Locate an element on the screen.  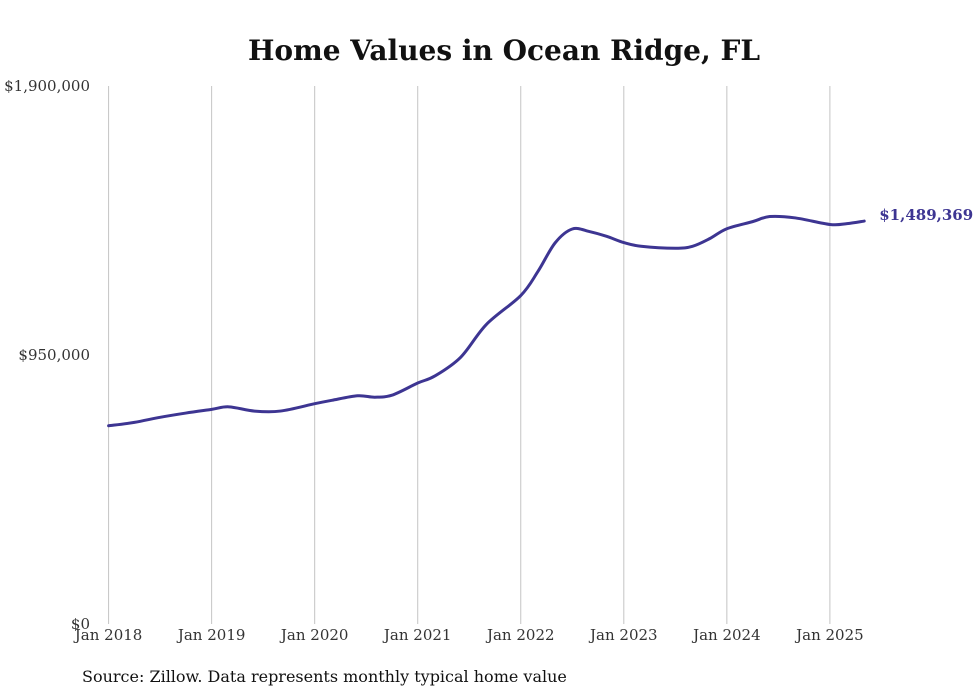
x-tick-label: Jan 2020 is located at coordinates (314, 635).